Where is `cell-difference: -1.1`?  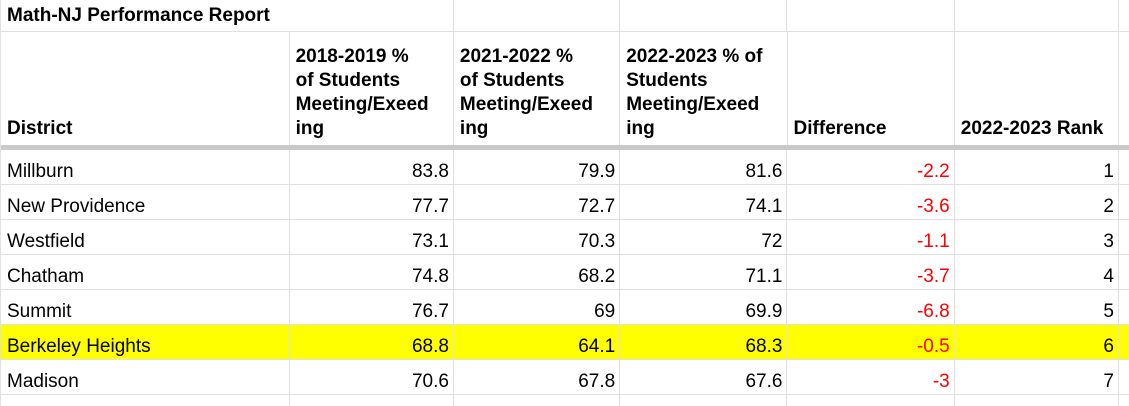
cell-difference: -1.1 is located at coordinates (871, 237).